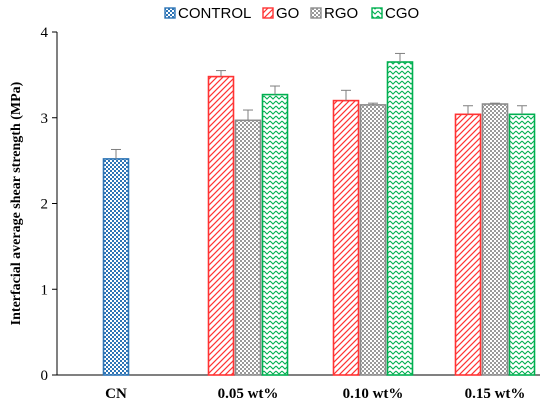  What do you see at coordinates (45, 290) in the screenshot?
I see `y-tick-label: 1` at bounding box center [45, 290].